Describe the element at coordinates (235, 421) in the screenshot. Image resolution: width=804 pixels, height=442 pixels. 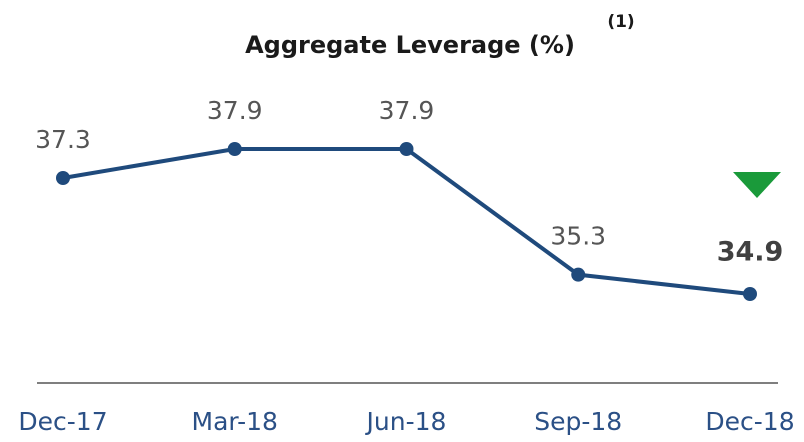
I see `x-tick-label: Mar-18` at that location.